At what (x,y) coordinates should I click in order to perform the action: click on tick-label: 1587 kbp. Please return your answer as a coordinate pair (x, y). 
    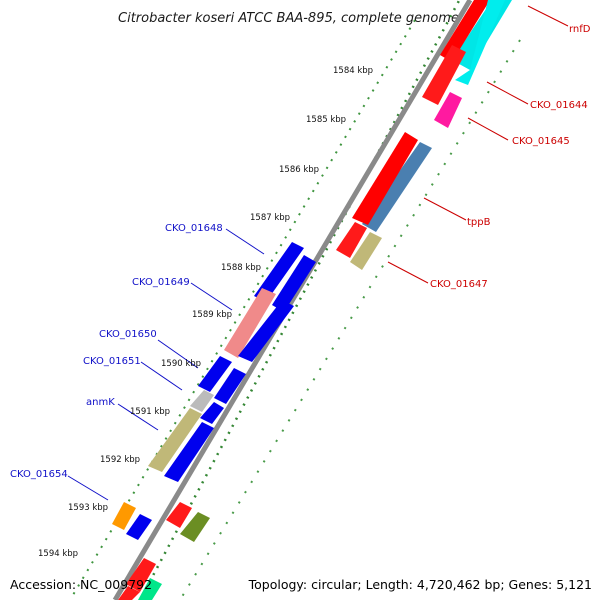
    Looking at the image, I should click on (270, 218).